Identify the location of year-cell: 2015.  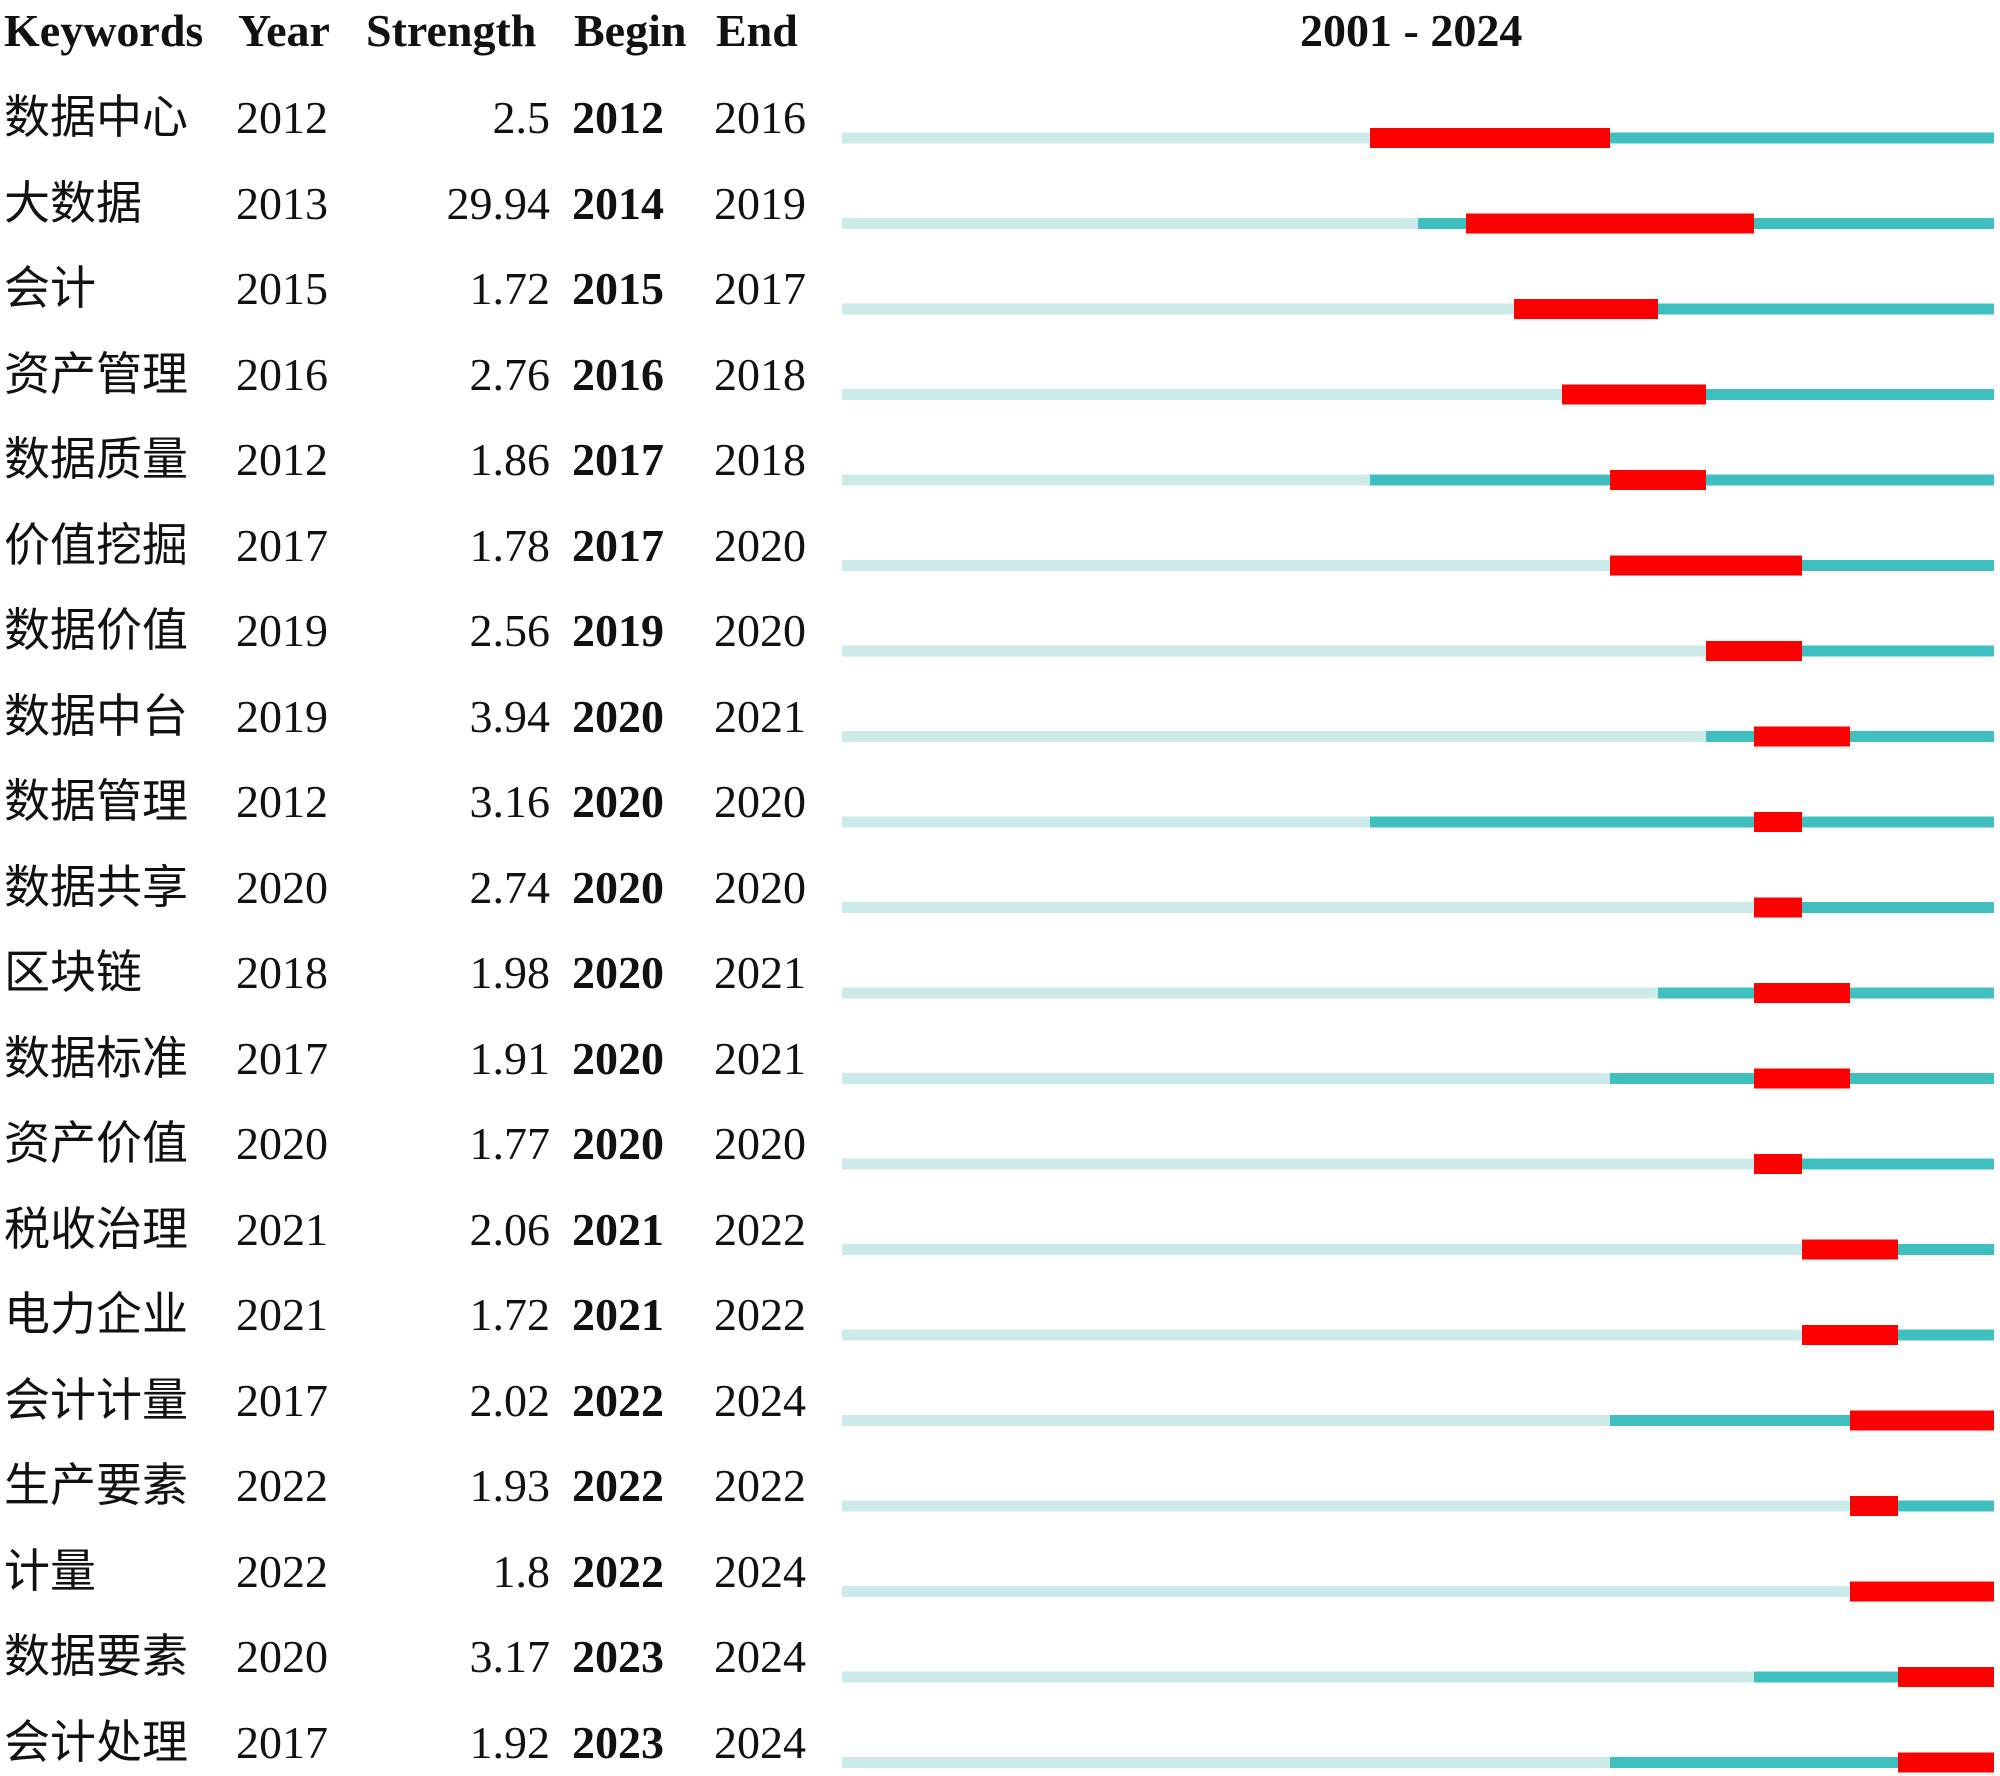
(282, 288).